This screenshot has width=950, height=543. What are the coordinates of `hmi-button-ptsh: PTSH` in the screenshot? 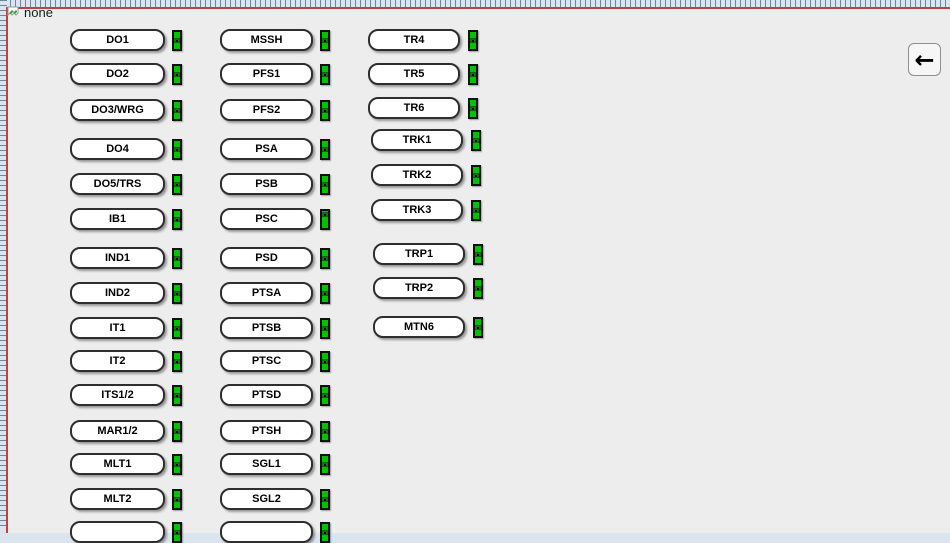 It's located at (266, 431).